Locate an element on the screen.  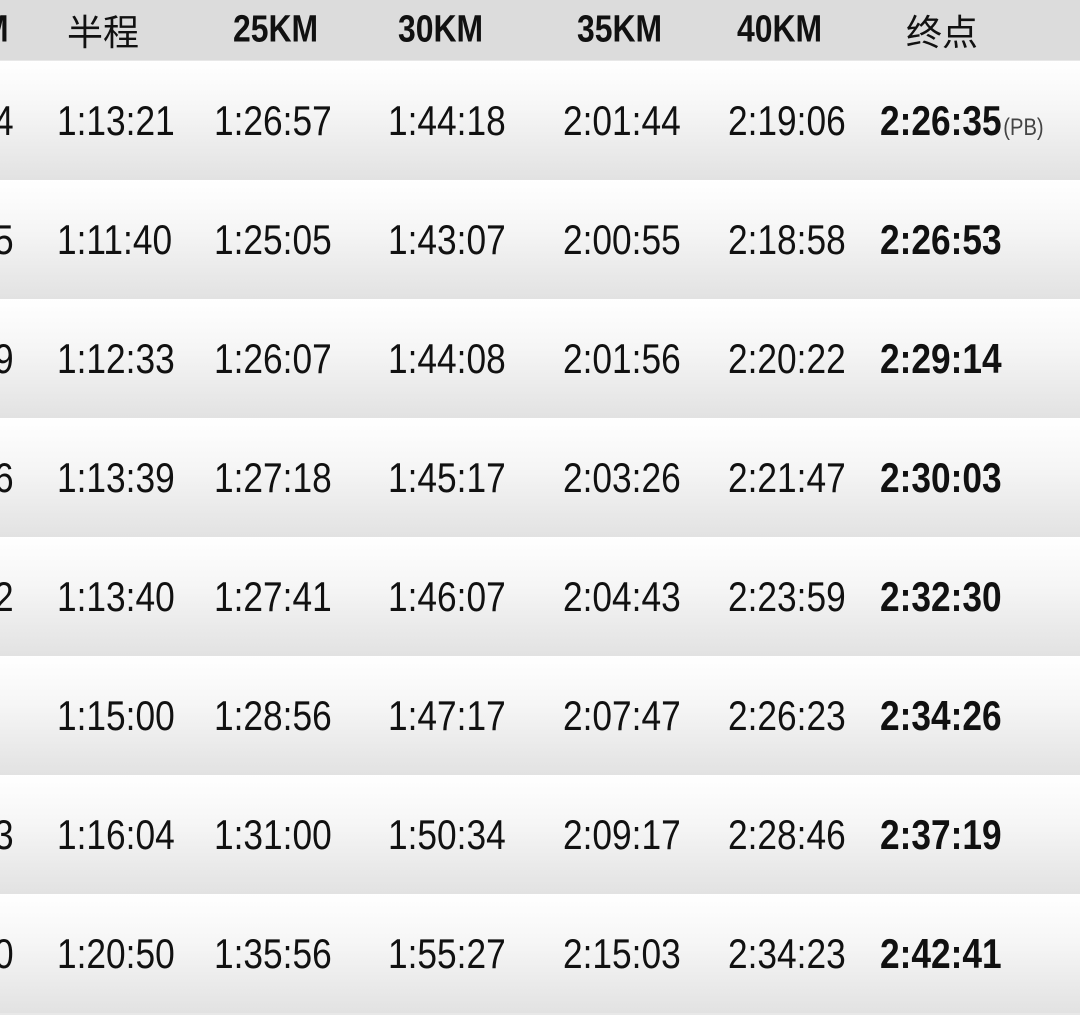
cell-text: 2:19:06 is located at coordinates (787, 120).